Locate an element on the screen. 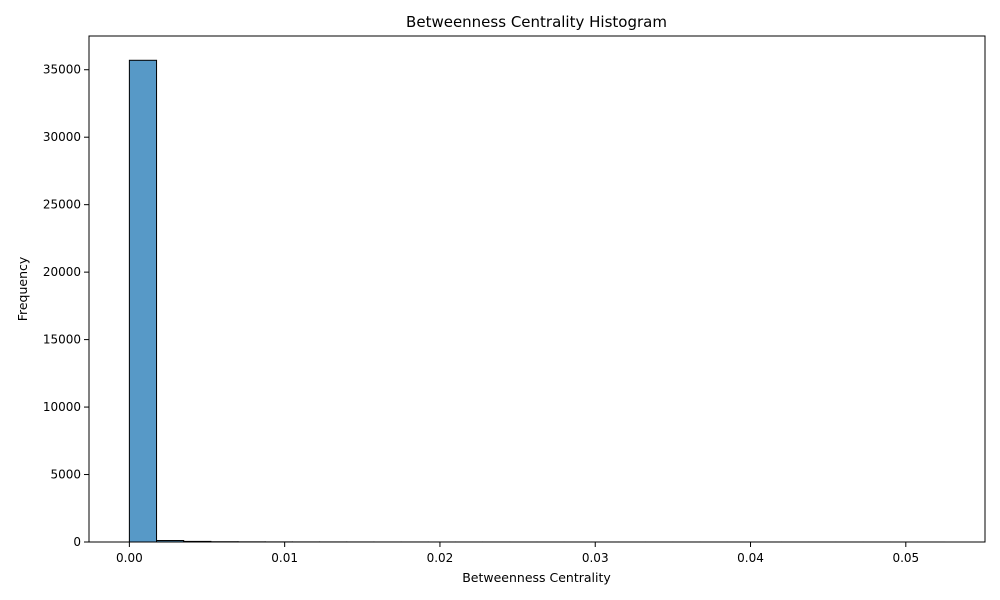 This screenshot has height=600, width=1000. x-tick-label: 0.02 is located at coordinates (440, 558).